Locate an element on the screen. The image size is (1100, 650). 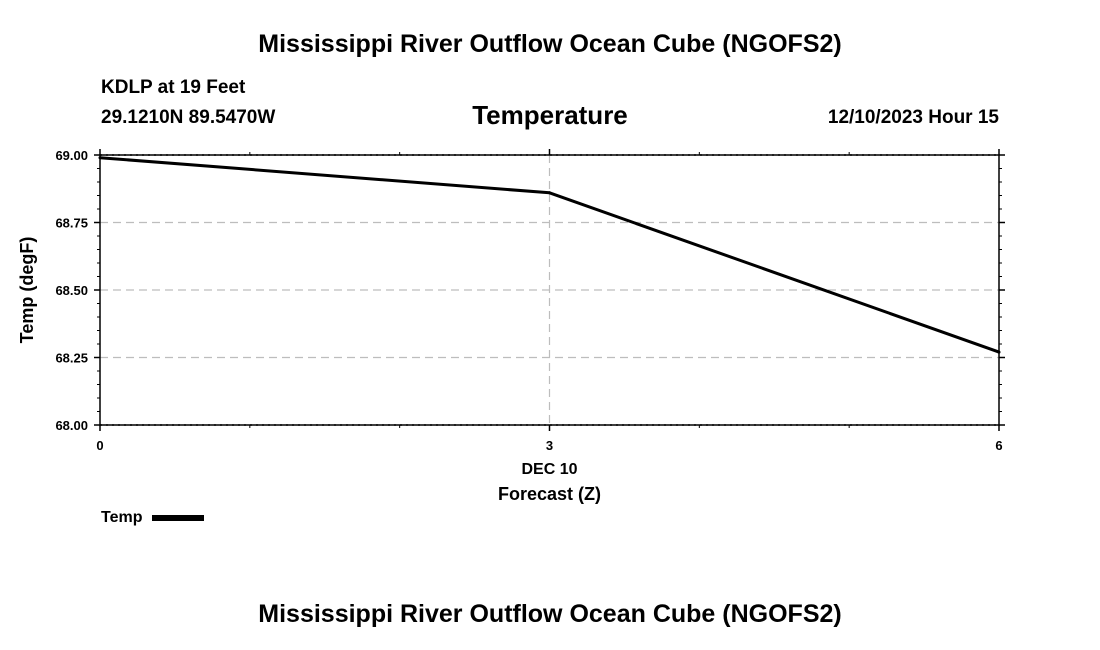
valid-time-label: 12/10/2023 Hour 15 is located at coordinates (913, 117).